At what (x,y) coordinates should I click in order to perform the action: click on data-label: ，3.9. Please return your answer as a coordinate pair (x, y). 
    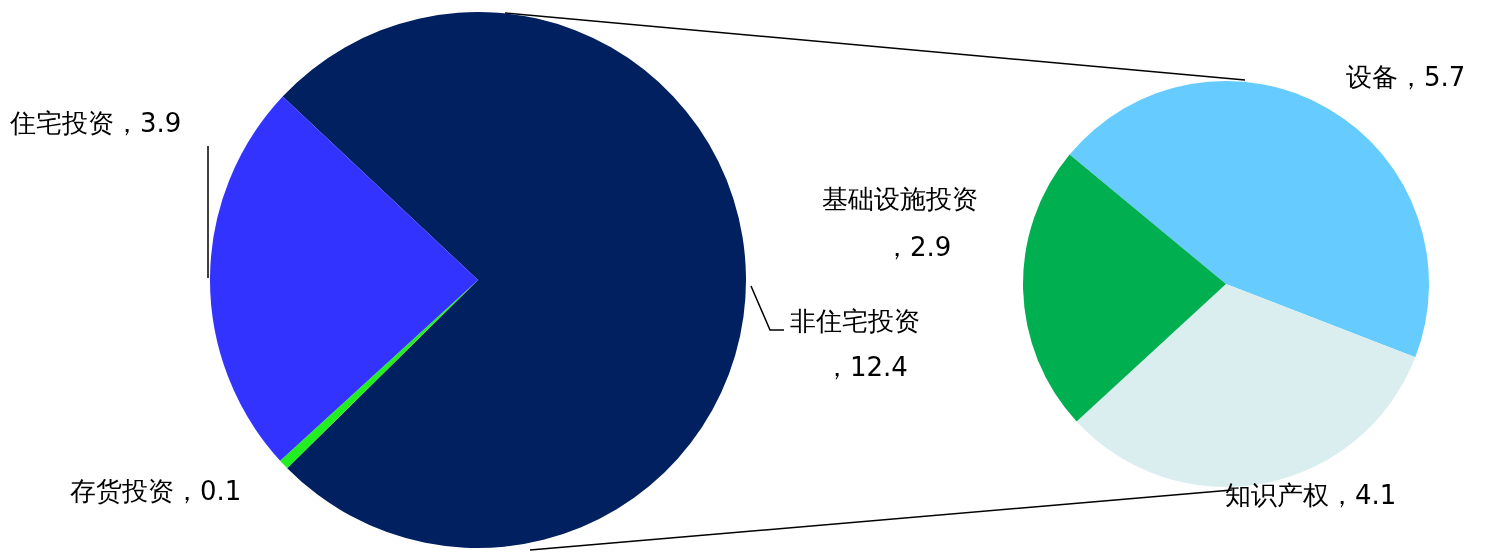
    Looking at the image, I should click on (148, 123).